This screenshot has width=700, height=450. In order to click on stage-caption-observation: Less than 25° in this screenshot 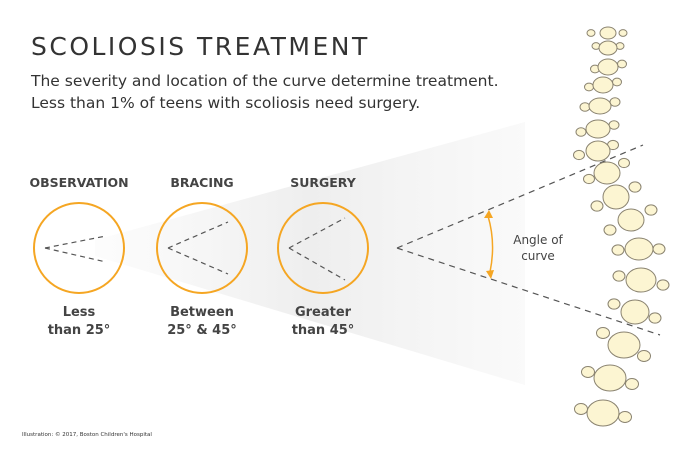, I will do `click(79, 322)`.